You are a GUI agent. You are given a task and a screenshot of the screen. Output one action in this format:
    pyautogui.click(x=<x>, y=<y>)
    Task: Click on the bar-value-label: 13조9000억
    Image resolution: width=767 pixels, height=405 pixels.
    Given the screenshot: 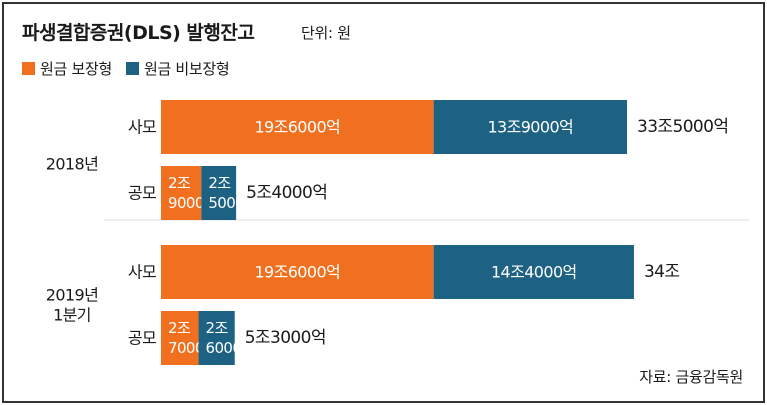 What is the action you would take?
    pyautogui.click(x=530, y=127)
    